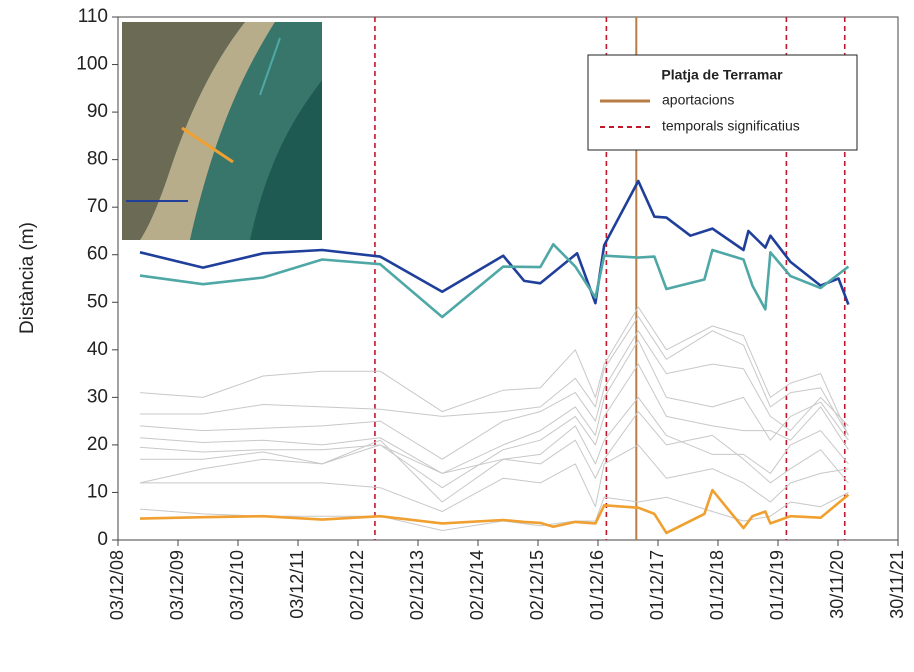 The width and height of the screenshot is (914, 672). What do you see at coordinates (237, 585) in the screenshot?
I see `x-tick-label: 03/12/10` at bounding box center [237, 585].